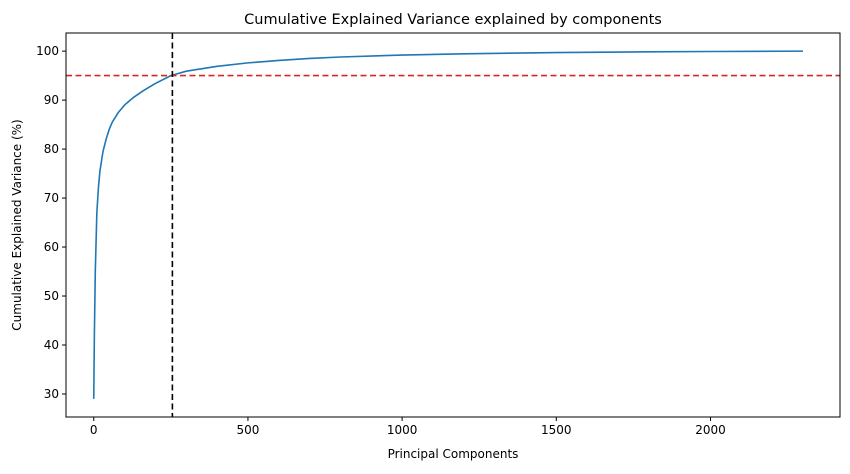  What do you see at coordinates (51, 100) in the screenshot?
I see `y-tick-label: 90` at bounding box center [51, 100].